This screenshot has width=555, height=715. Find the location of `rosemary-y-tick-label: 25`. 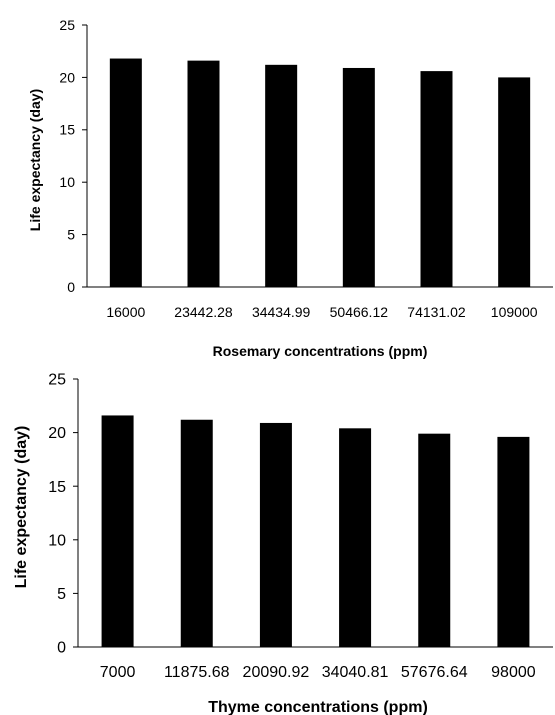

rosemary-y-tick-label: 25 is located at coordinates (67, 25).